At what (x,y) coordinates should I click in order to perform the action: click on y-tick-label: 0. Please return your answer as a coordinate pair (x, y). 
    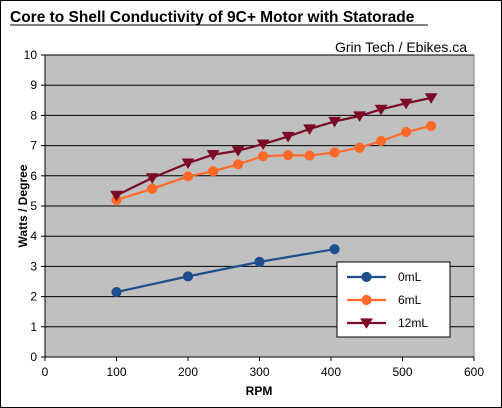
    Looking at the image, I should click on (33, 357).